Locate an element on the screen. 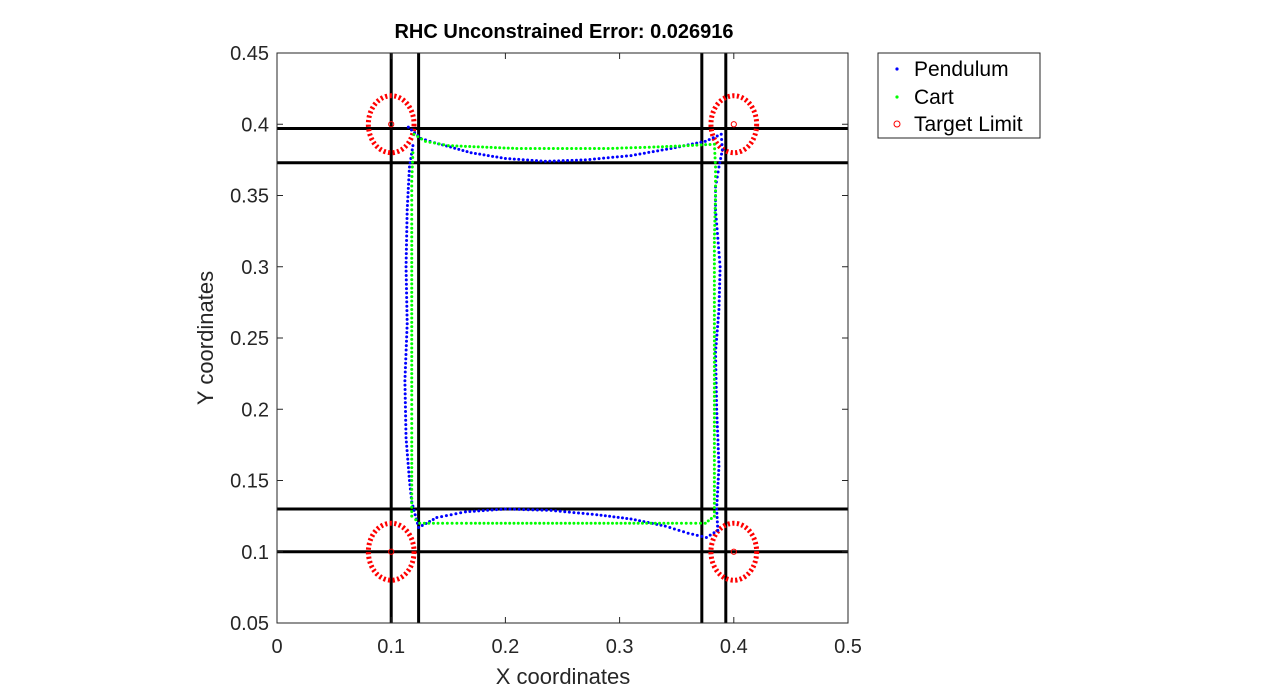  x-tick-label-1: 0.1 is located at coordinates (391, 647).